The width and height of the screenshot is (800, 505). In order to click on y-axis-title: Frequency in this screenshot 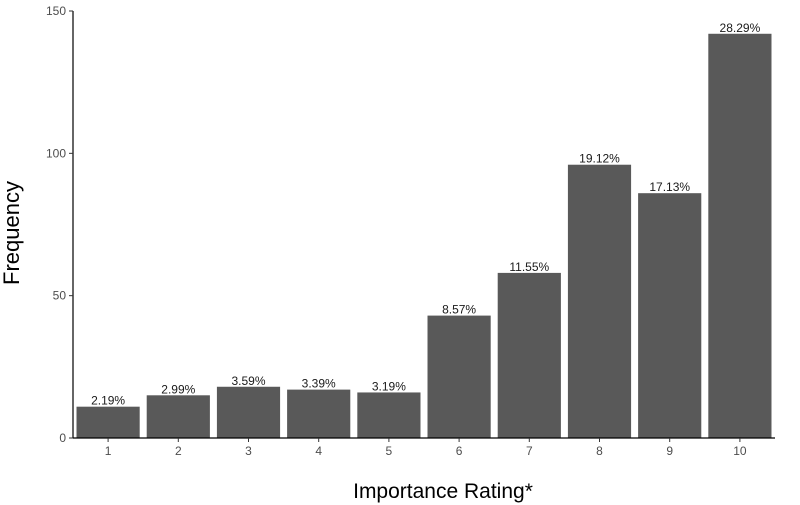, I will do `click(12, 233)`.